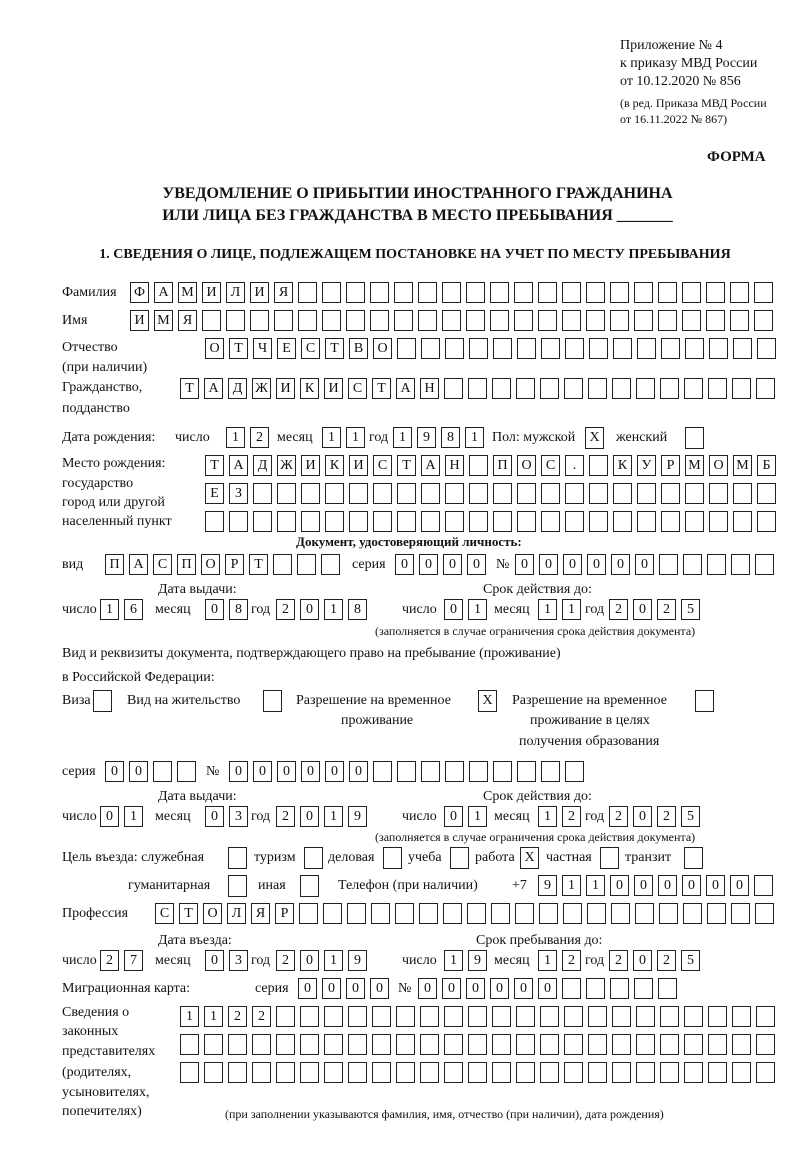  Describe the element at coordinates (609, 858) in the screenshot. I see `purpose-private-checkbox` at that location.